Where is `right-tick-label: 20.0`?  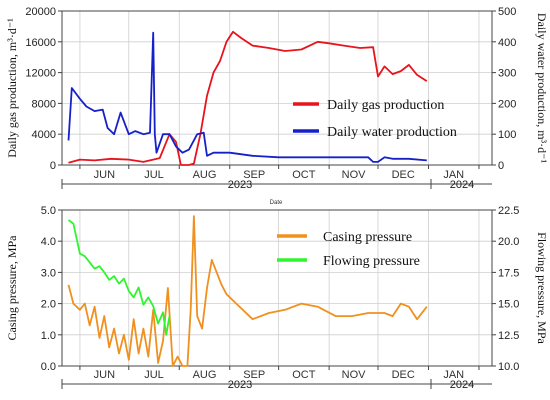
right-tick-label: 20.0 is located at coordinates (508, 242).